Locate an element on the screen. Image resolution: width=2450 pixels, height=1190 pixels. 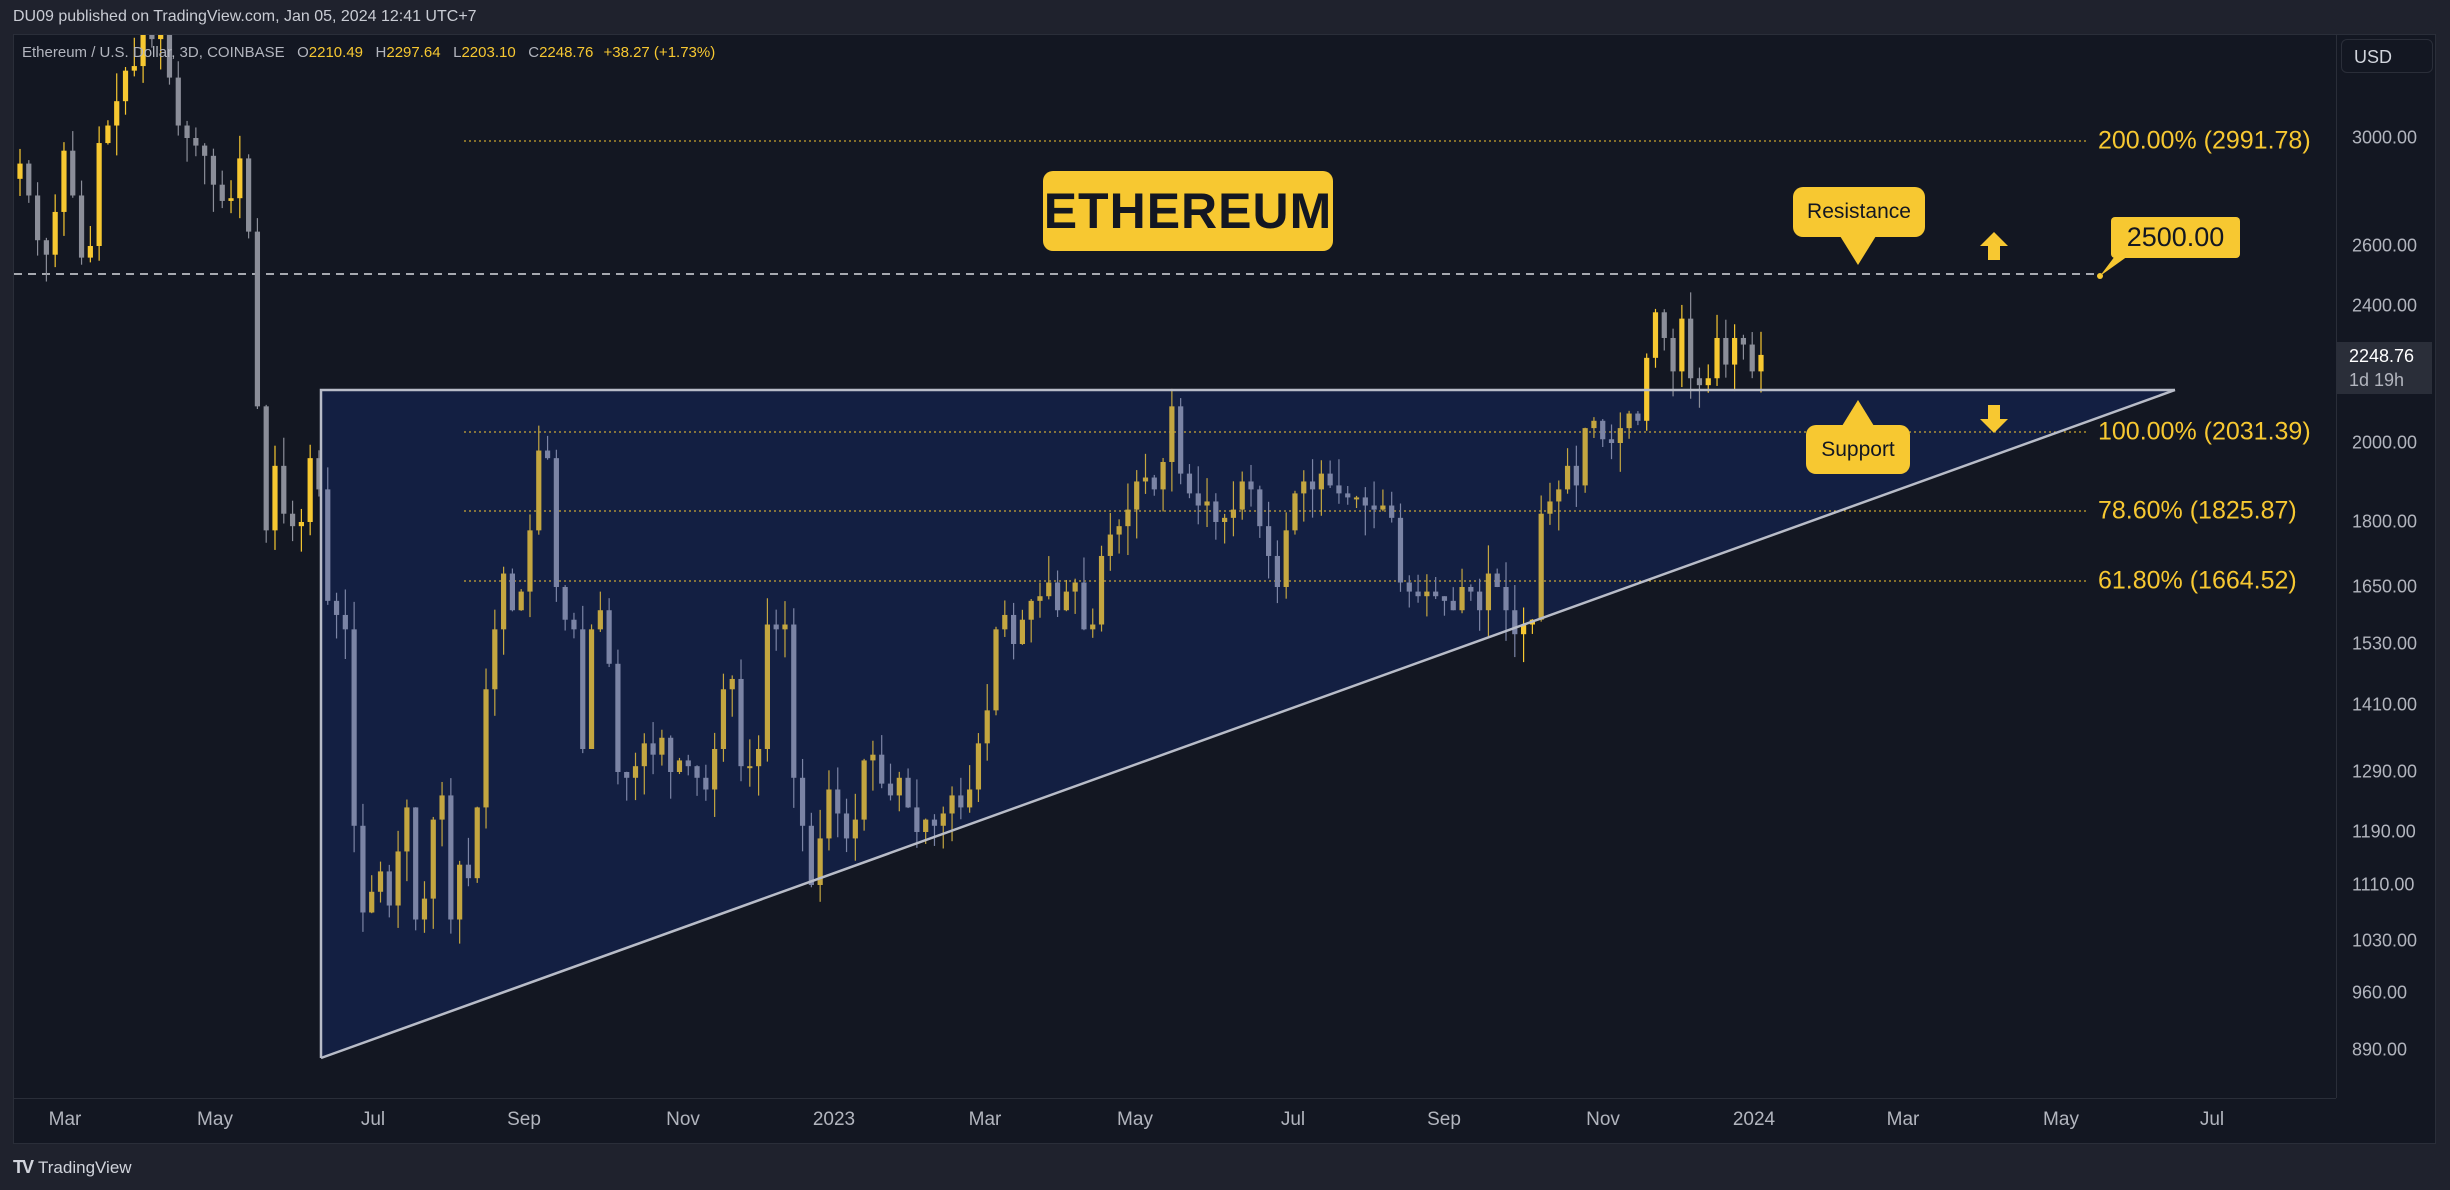
footer-brand: TV TradingView is located at coordinates (72, 1167).